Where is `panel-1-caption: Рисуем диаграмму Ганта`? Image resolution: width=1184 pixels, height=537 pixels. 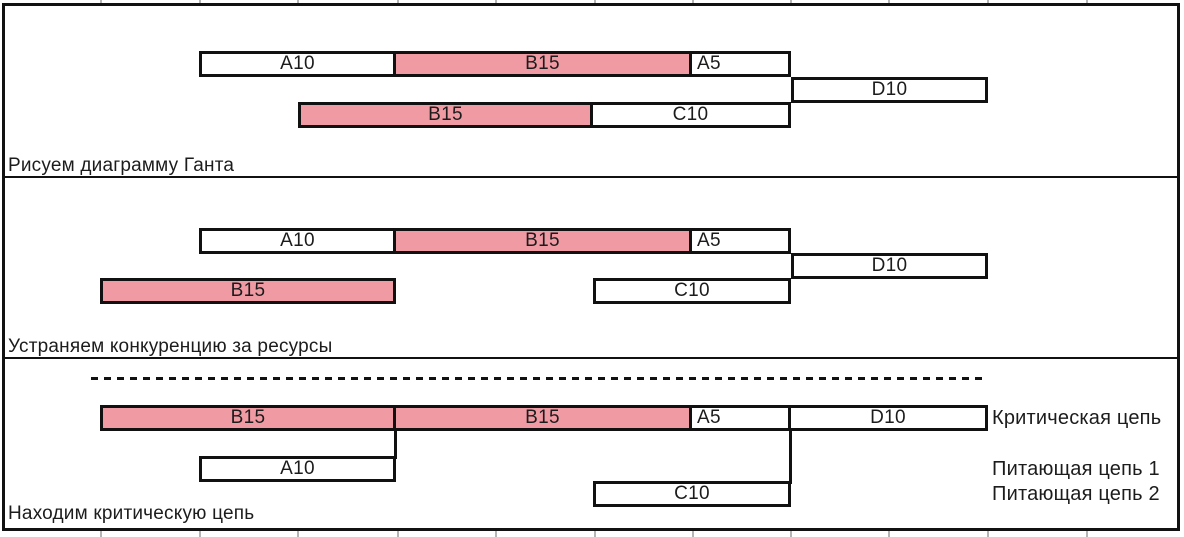 panel-1-caption: Рисуем диаграмму Ганта is located at coordinates (121, 165).